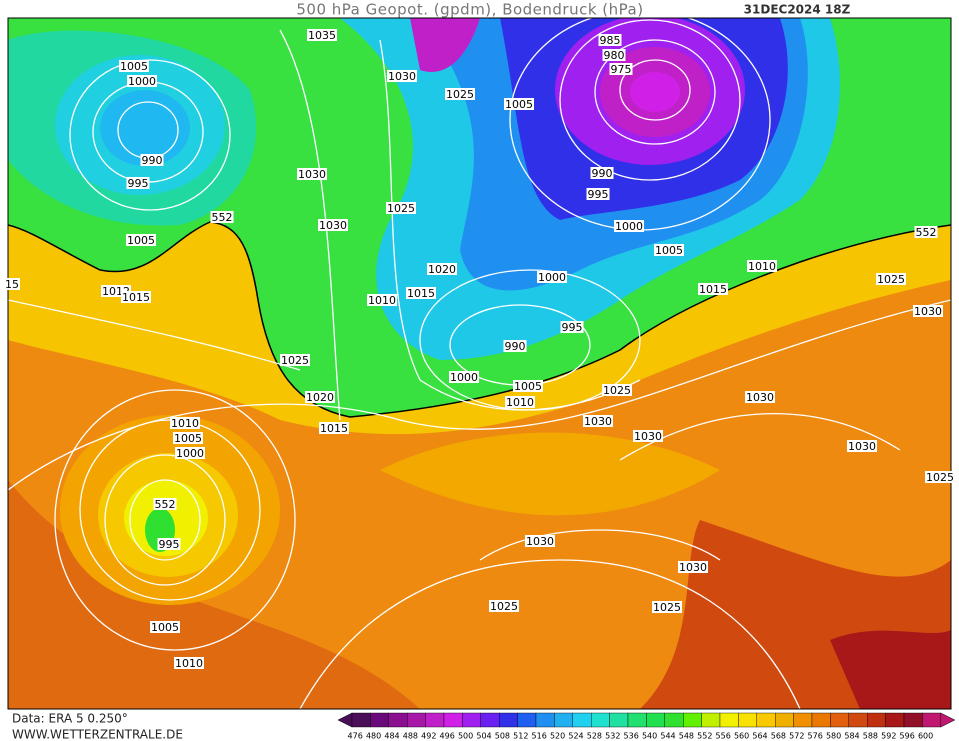  What do you see at coordinates (355, 736) in the screenshot?
I see `colorbar-label: 476` at bounding box center [355, 736].